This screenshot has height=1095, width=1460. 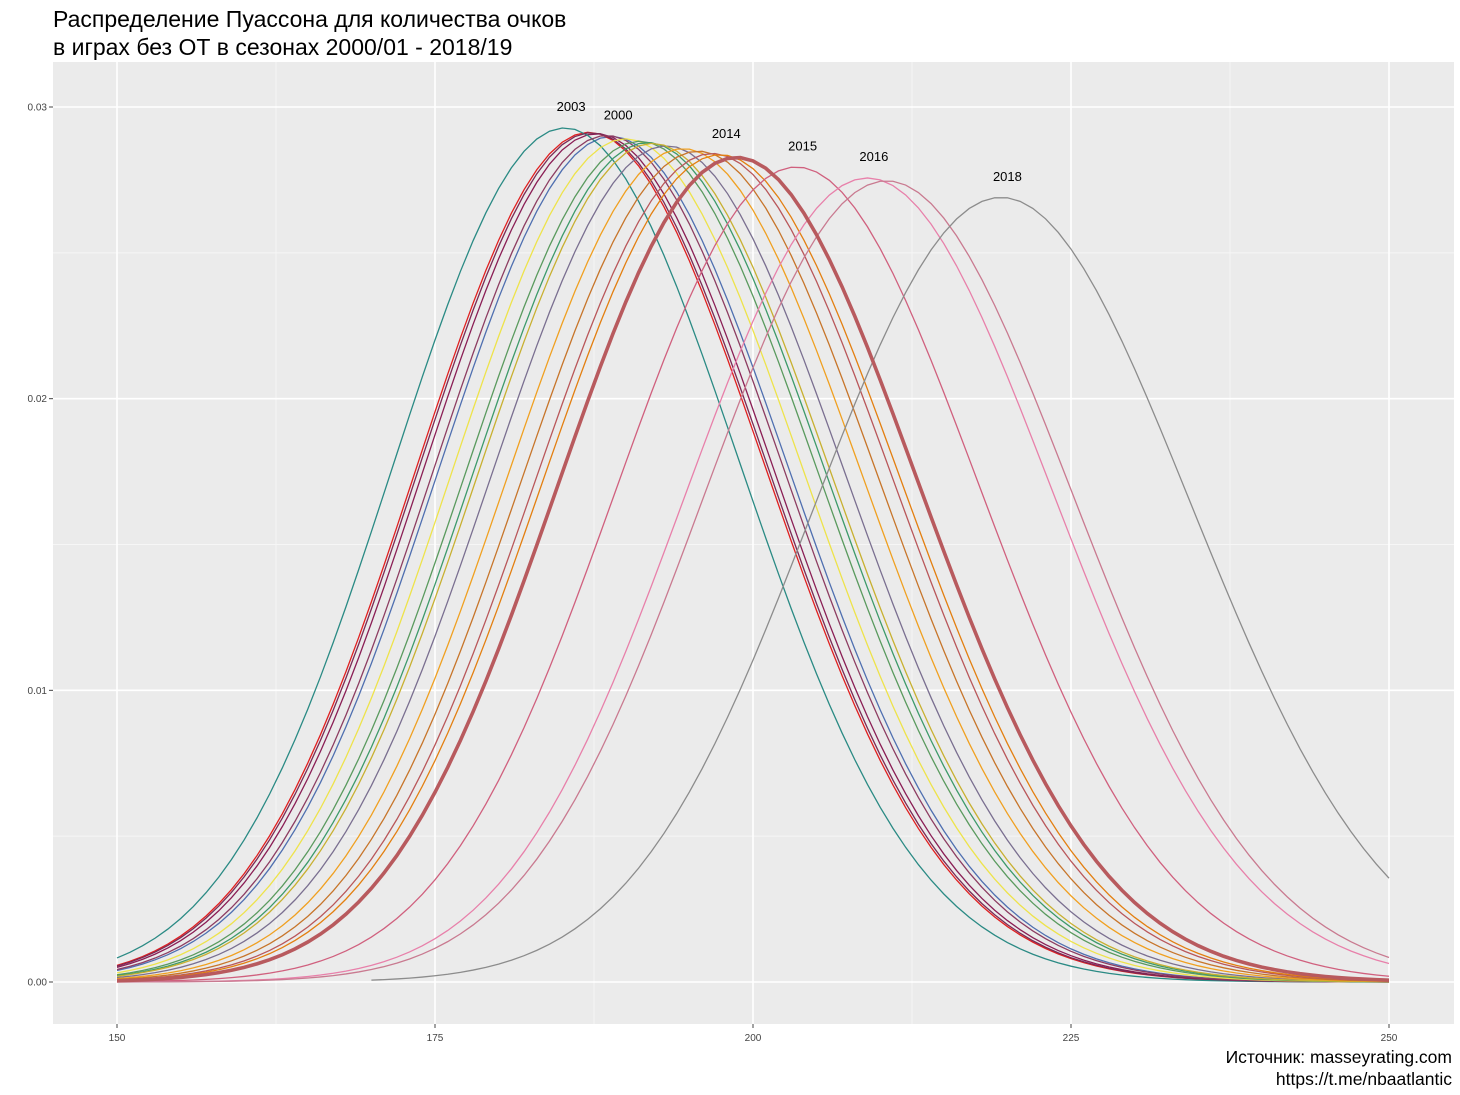 I want to click on series-label-2003: 2003, so click(x=571, y=106).